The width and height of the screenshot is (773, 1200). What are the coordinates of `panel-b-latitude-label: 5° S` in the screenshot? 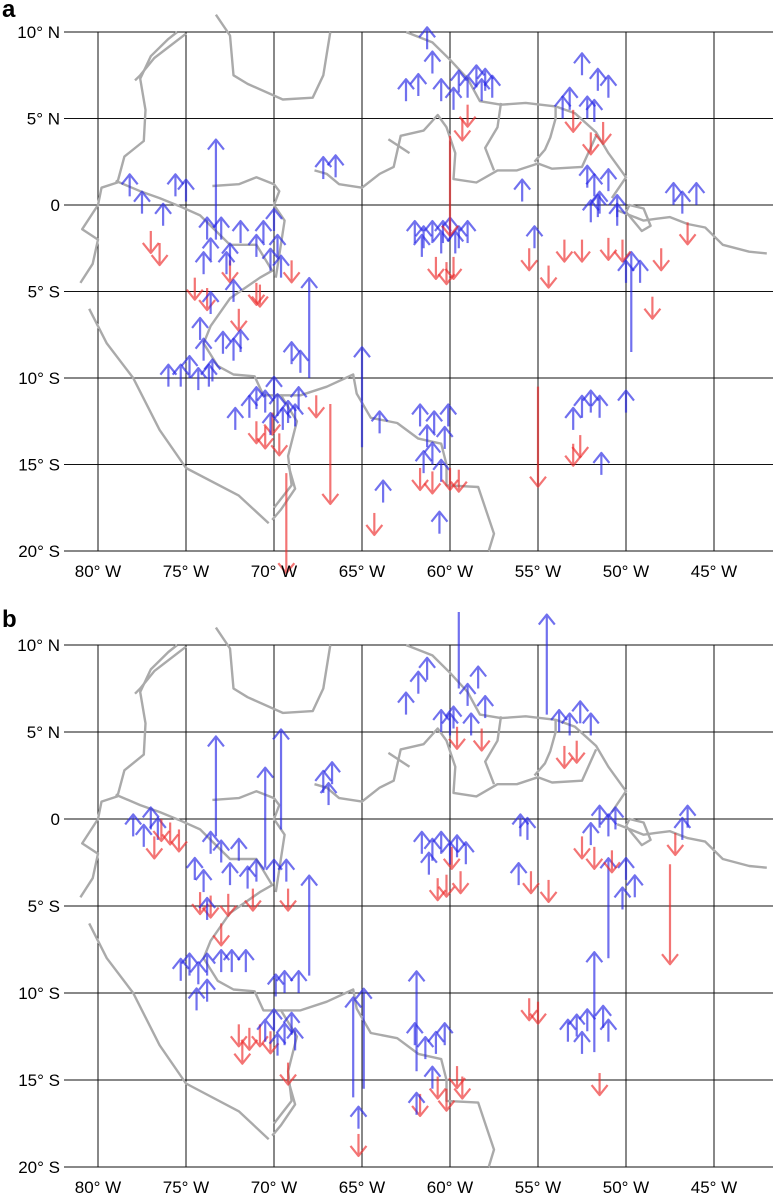 It's located at (44, 906).